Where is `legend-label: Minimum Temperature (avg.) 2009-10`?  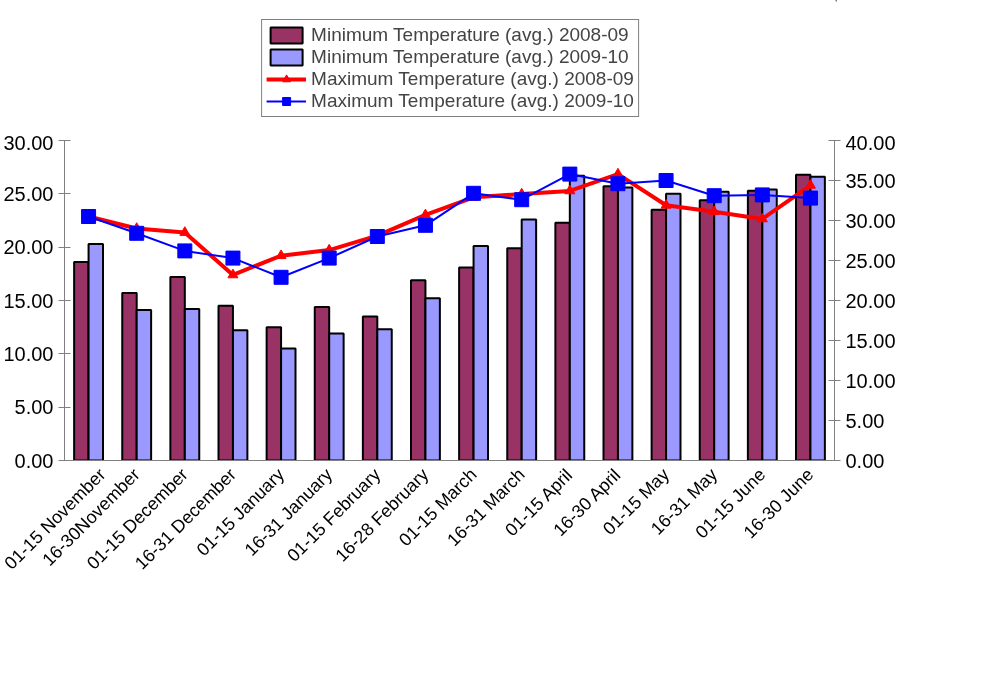
legend-label: Minimum Temperature (avg.) 2009-10 is located at coordinates (470, 56).